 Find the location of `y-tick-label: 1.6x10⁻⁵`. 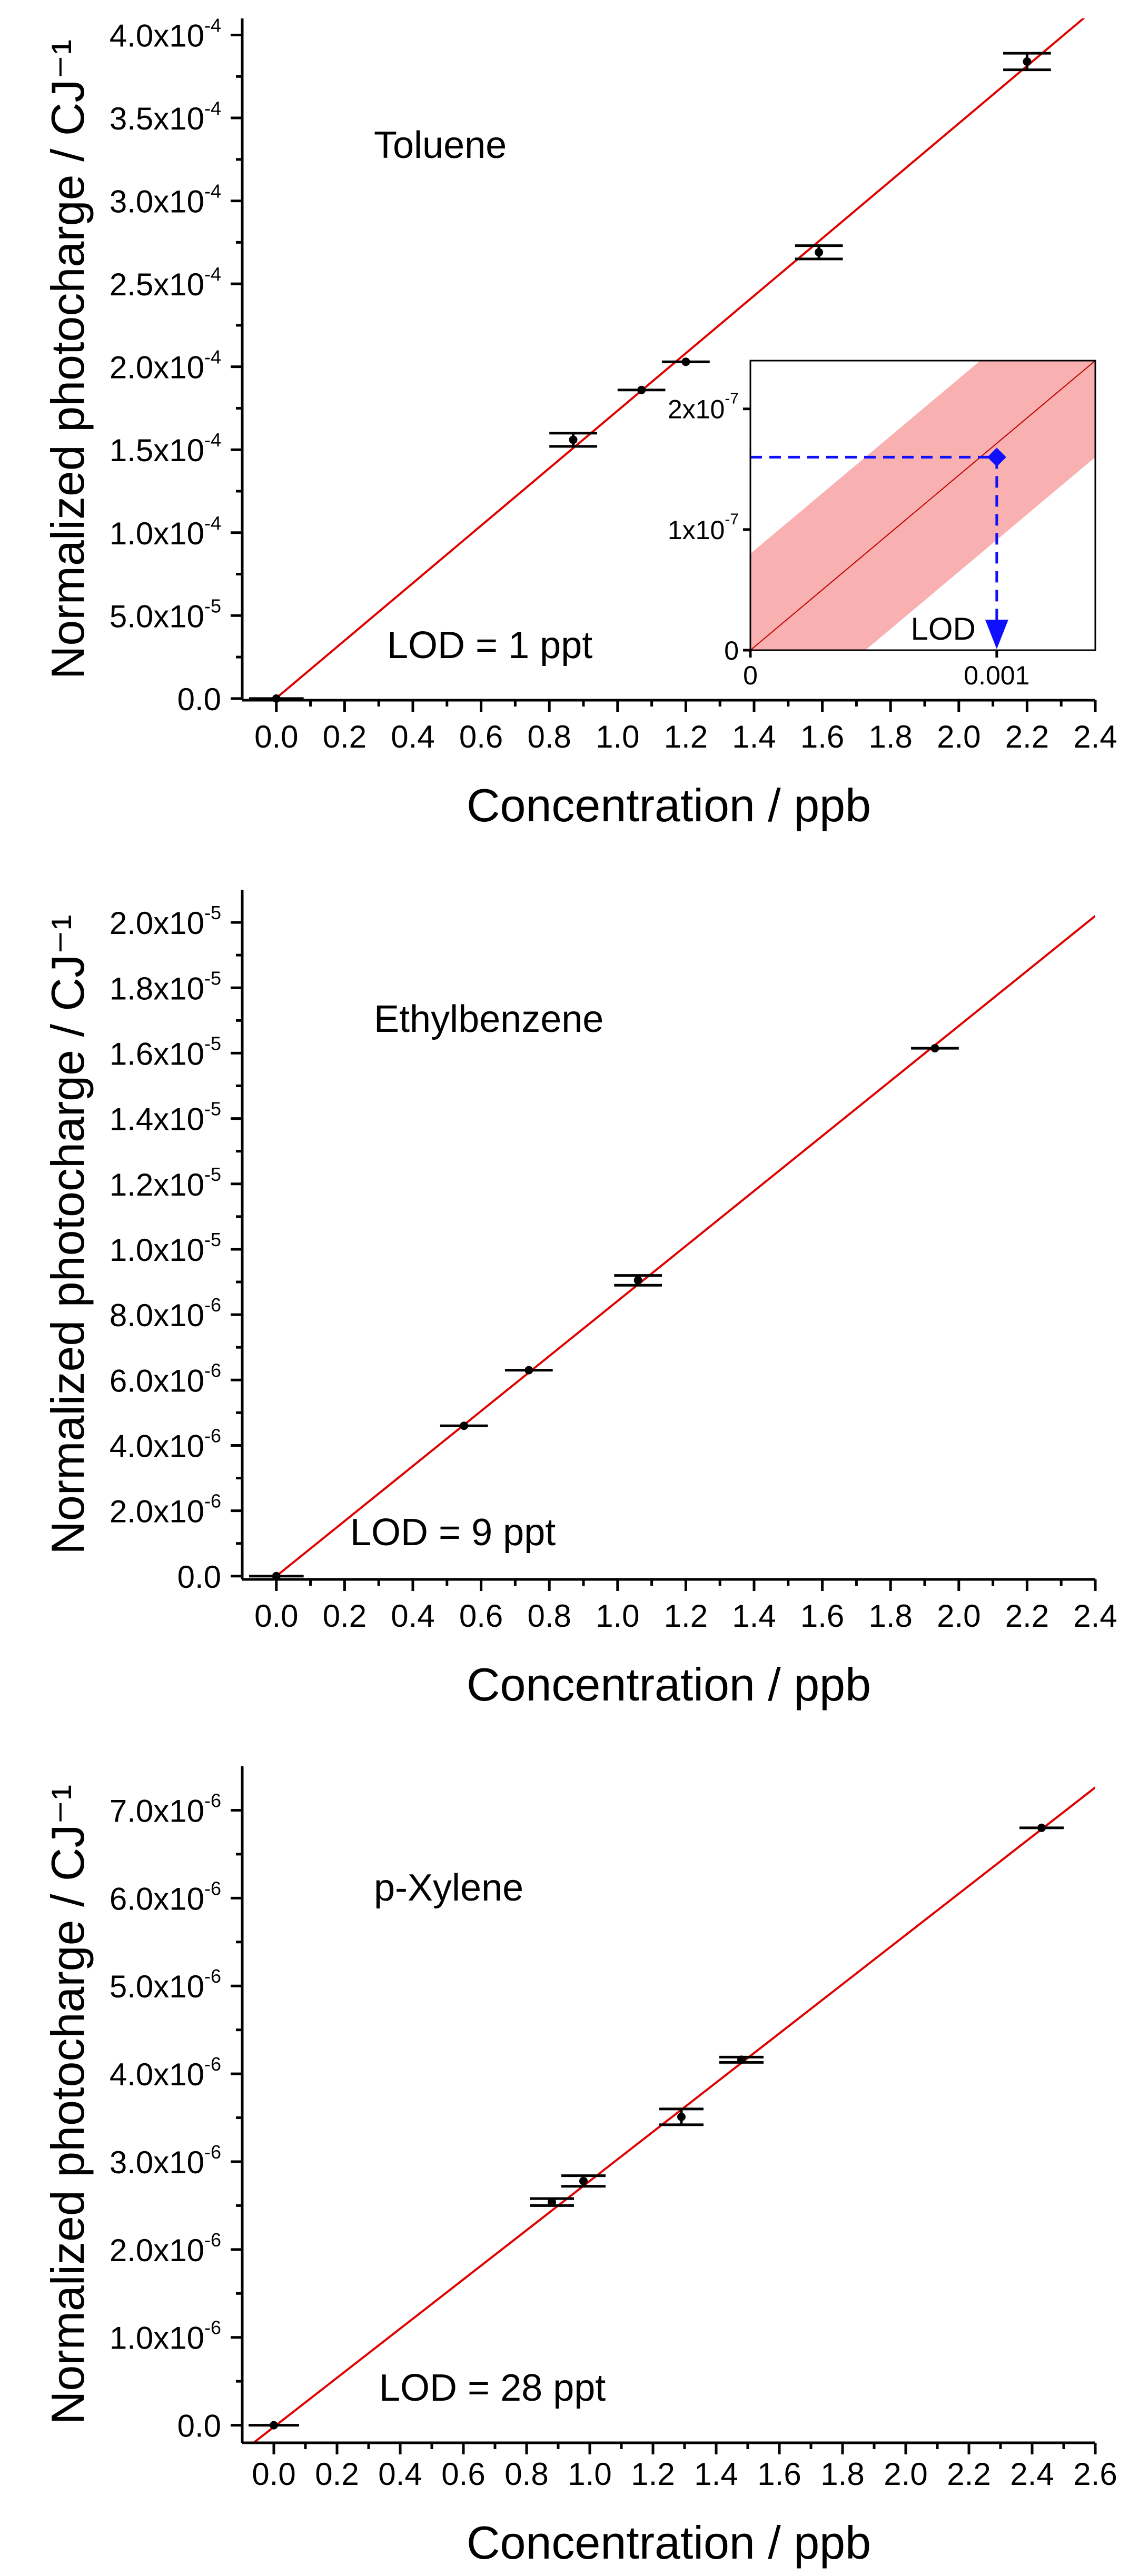

y-tick-label: 1.6x10⁻⁵ is located at coordinates (166, 1051).